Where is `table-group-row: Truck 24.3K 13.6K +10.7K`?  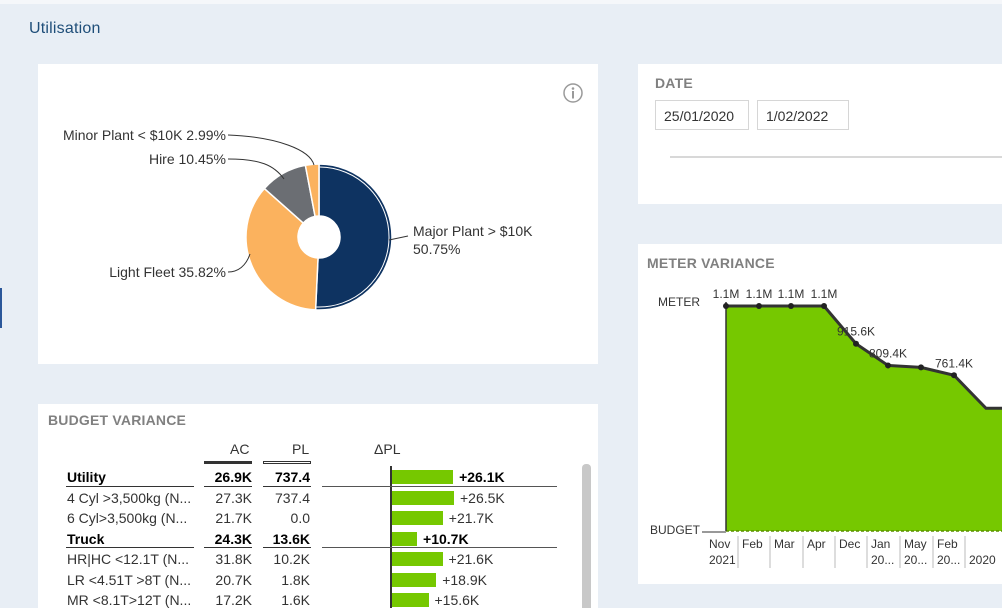
table-group-row: Truck 24.3K 13.6K +10.7K is located at coordinates (308, 539).